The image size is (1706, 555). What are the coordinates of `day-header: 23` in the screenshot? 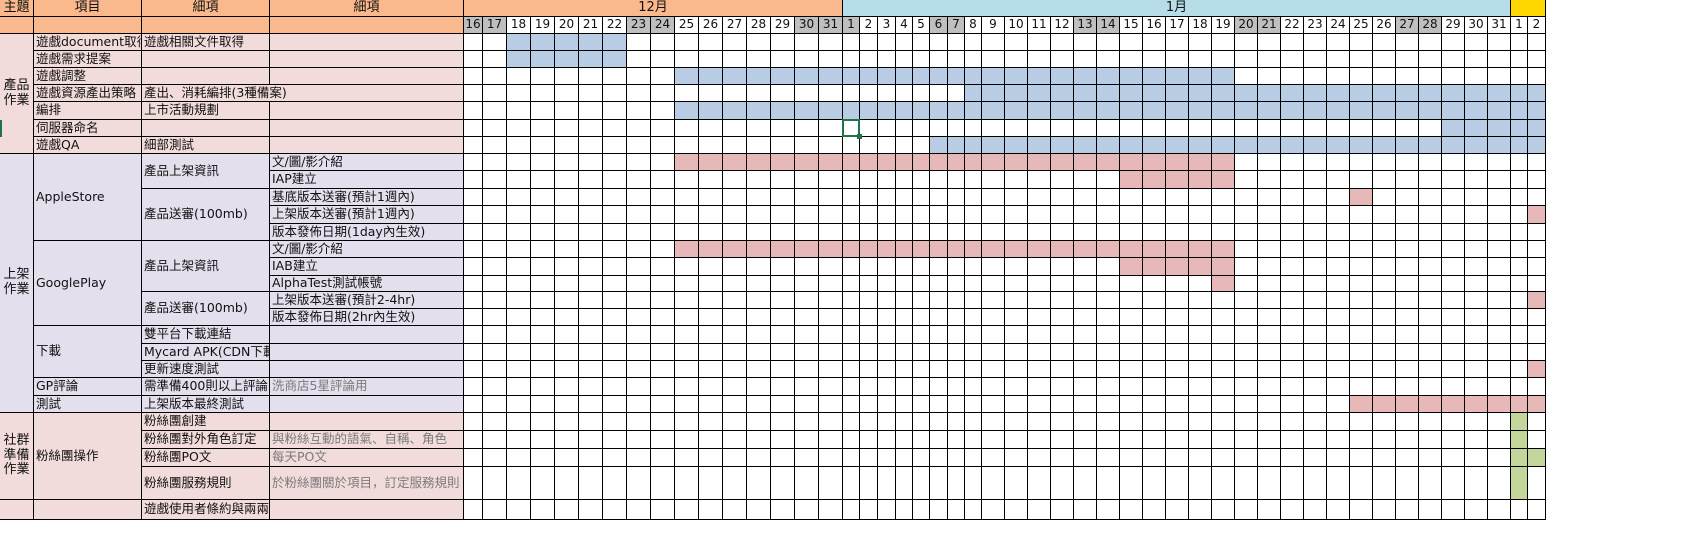 It's located at (1315, 25).